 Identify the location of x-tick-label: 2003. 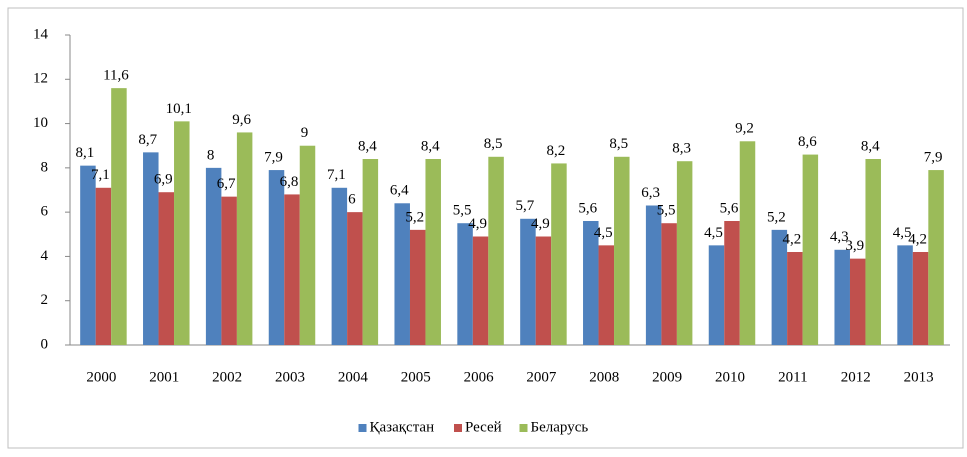
(290, 377).